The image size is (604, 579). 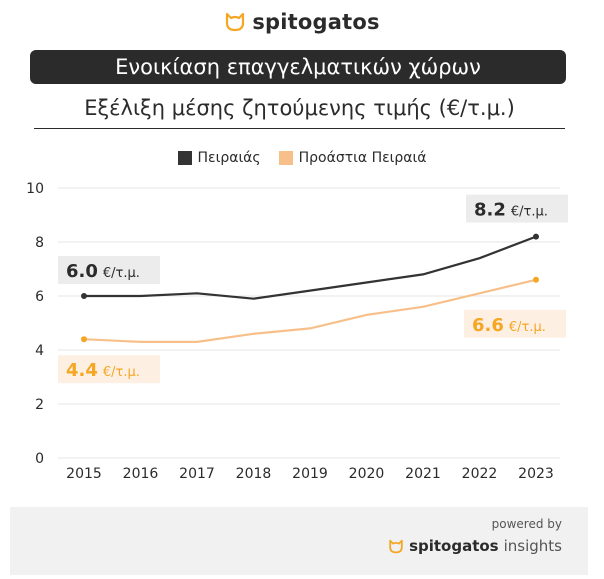 What do you see at coordinates (184, 158) in the screenshot?
I see `legend-swatch-dark` at bounding box center [184, 158].